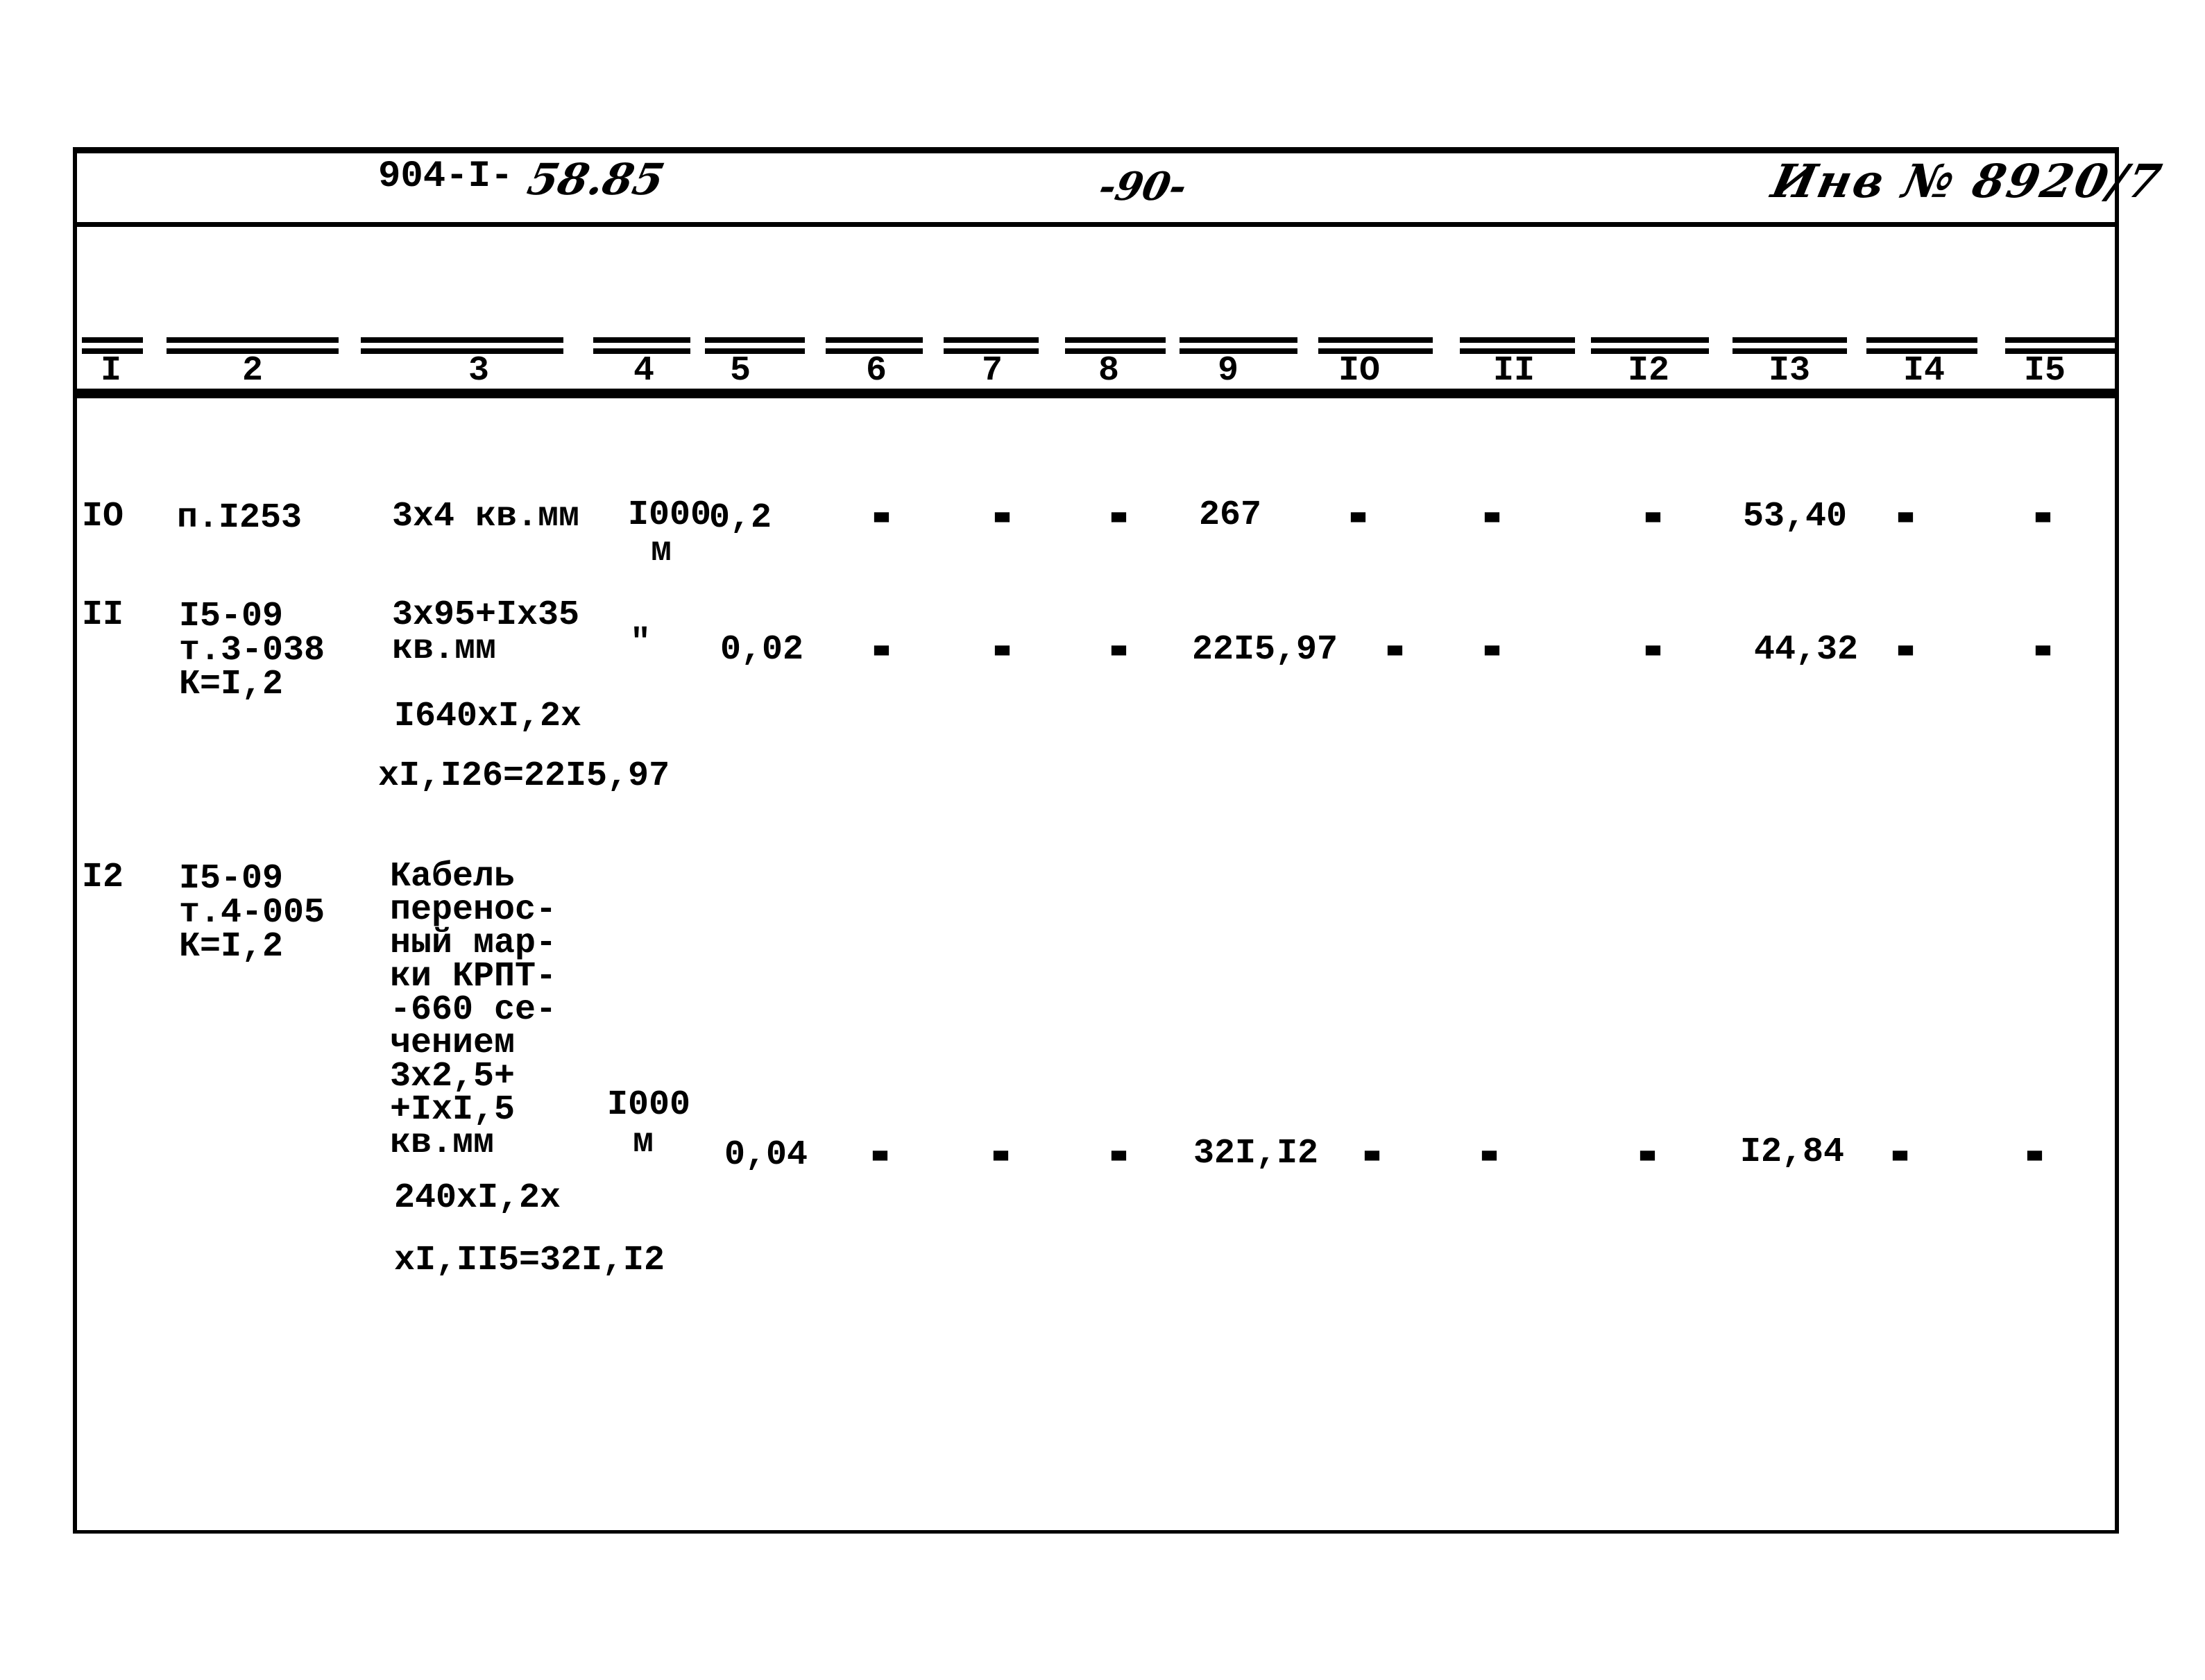 The width and height of the screenshot is (2205, 1680). I want to click on row12-col6-dash: -, so click(880, 1156).